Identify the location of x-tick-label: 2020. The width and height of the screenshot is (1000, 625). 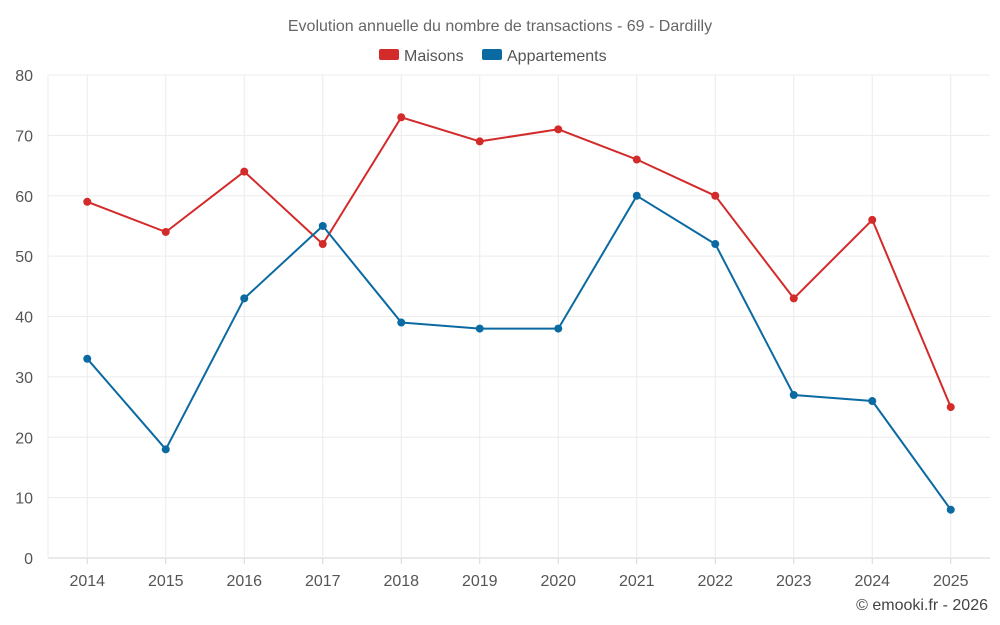
(558, 581).